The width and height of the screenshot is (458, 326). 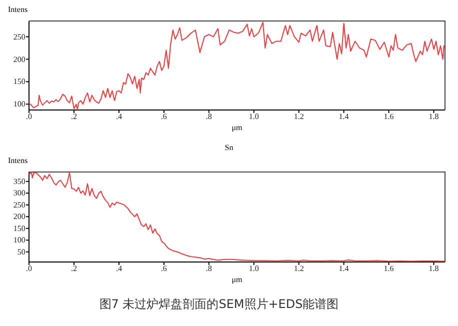 What do you see at coordinates (229, 147) in the screenshot?
I see `chart-title: Sn` at bounding box center [229, 147].